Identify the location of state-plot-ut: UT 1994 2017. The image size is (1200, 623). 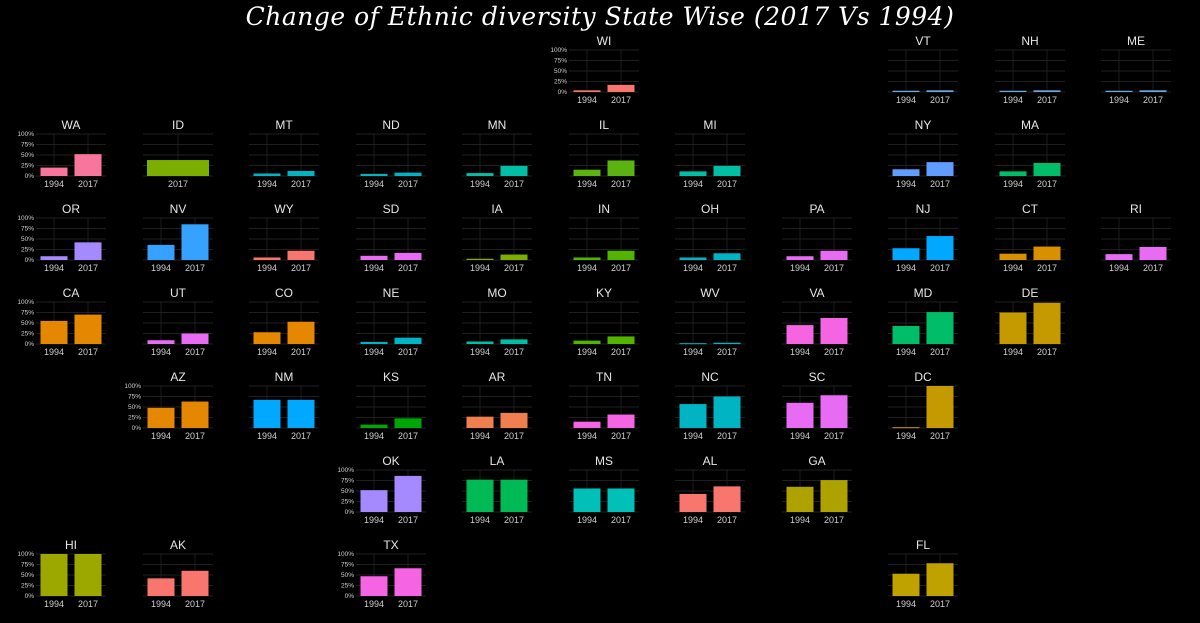
(177, 321).